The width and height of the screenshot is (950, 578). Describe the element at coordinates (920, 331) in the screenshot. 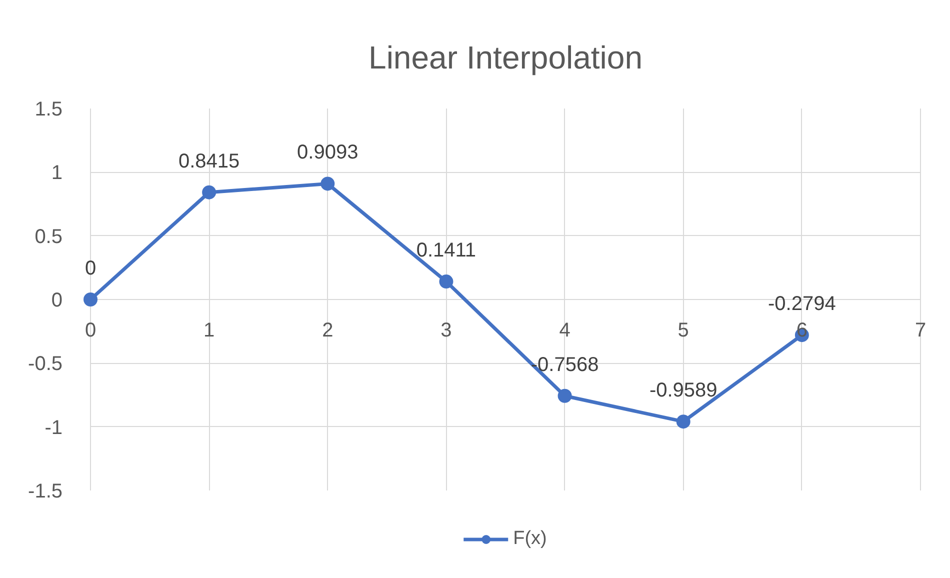

I see `x-tick-label: 7` at that location.